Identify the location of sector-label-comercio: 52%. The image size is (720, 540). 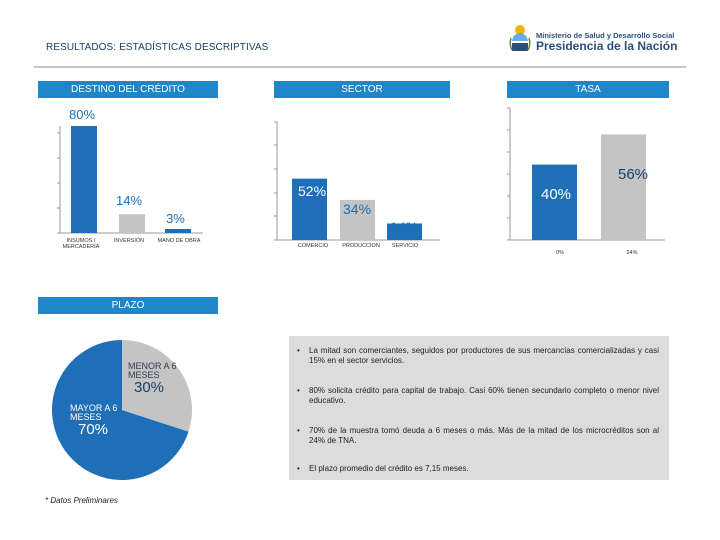
(312, 191).